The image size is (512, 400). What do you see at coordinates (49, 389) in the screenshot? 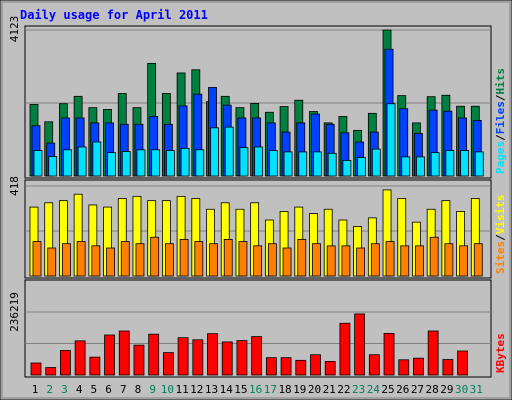
I see `x-tick-label-day-2: 2` at bounding box center [49, 389].